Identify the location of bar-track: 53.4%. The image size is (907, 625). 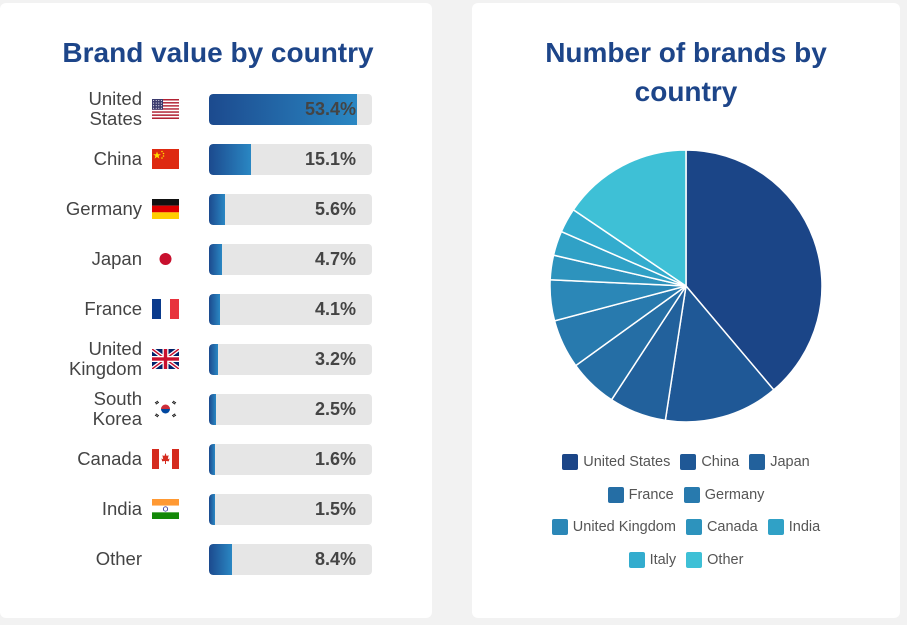
(290, 109).